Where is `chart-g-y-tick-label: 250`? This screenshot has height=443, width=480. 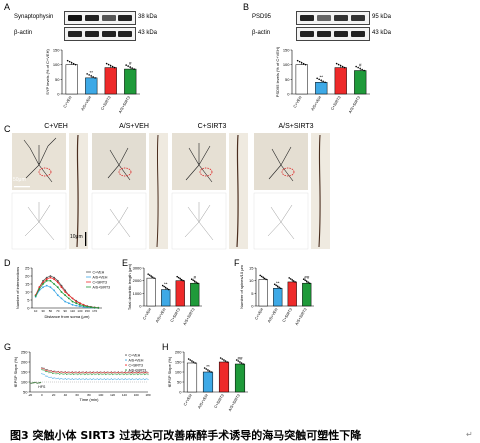 chart-g-y-tick-label: 250 is located at coordinates (24, 352).